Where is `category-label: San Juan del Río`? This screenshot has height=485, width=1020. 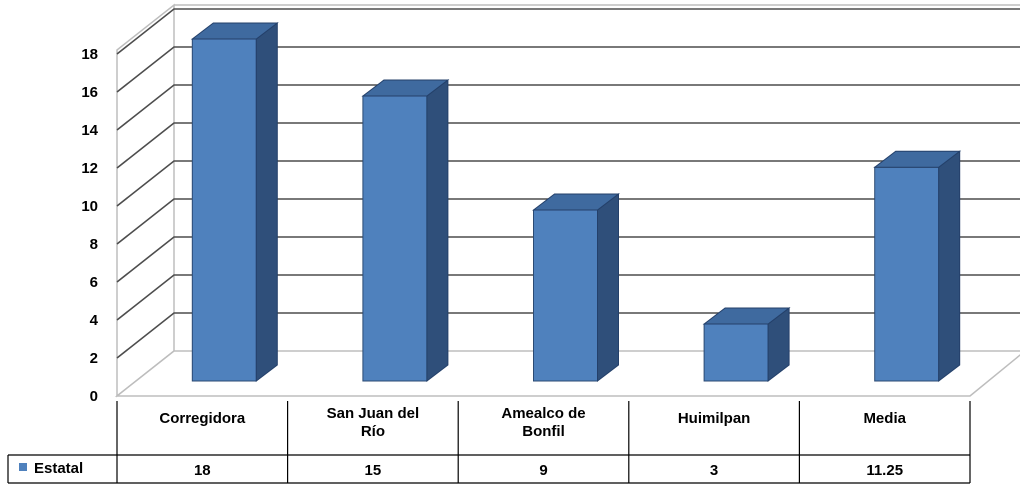 category-label: San Juan del Río is located at coordinates (373, 422).